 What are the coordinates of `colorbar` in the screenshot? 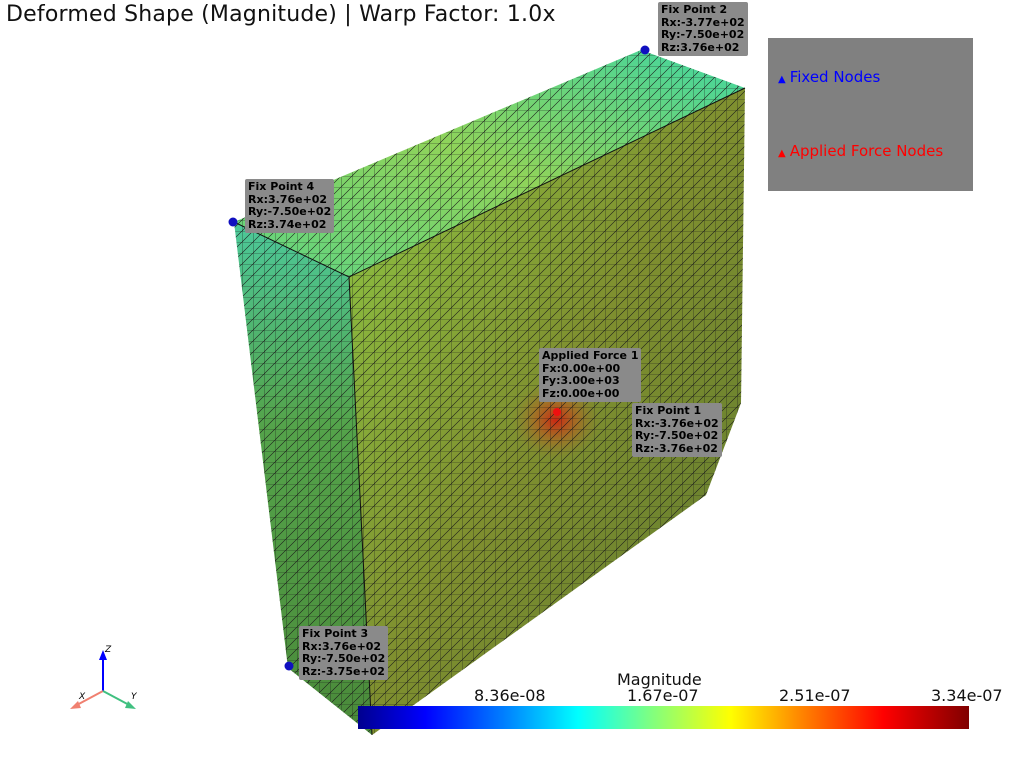 It's located at (663, 717).